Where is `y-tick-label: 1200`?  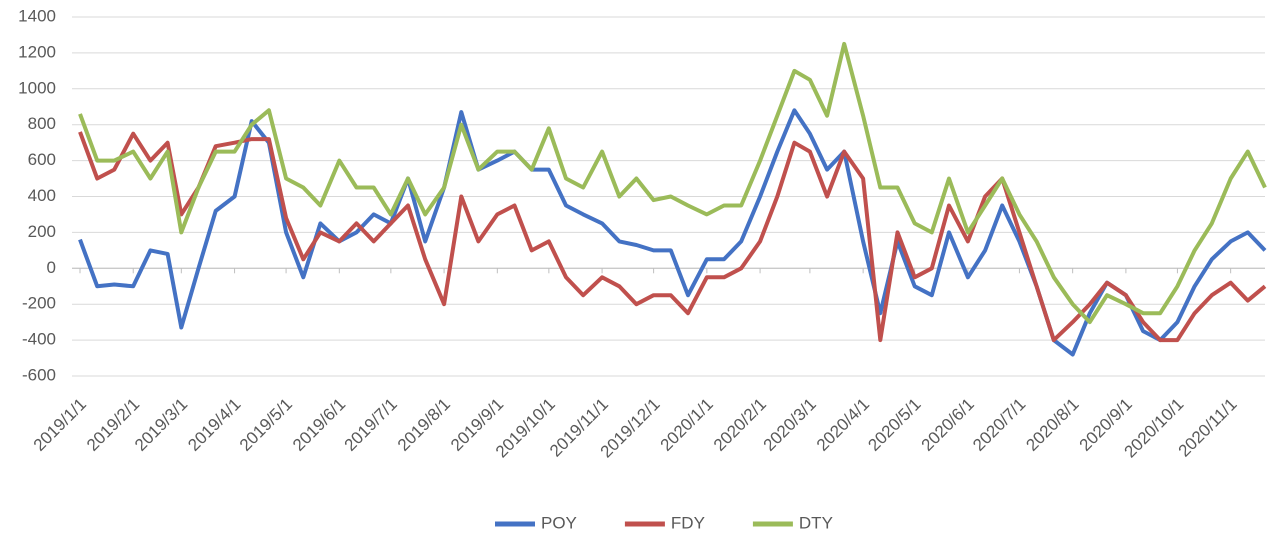
y-tick-label: 1200 is located at coordinates (37, 51).